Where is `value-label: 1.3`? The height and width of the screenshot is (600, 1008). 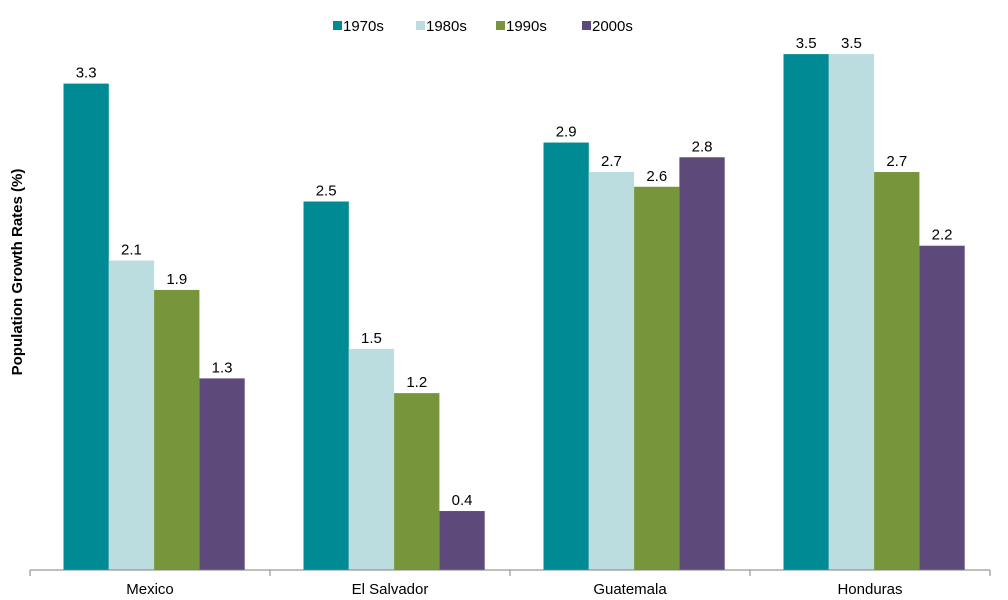 value-label: 1.3 is located at coordinates (222, 367).